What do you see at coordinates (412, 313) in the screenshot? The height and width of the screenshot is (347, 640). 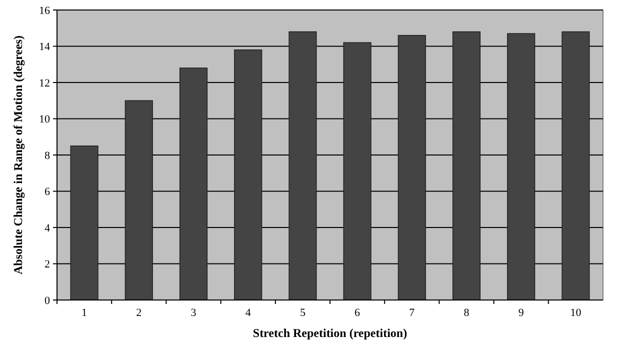 I see `x-tick-label: 7` at bounding box center [412, 313].